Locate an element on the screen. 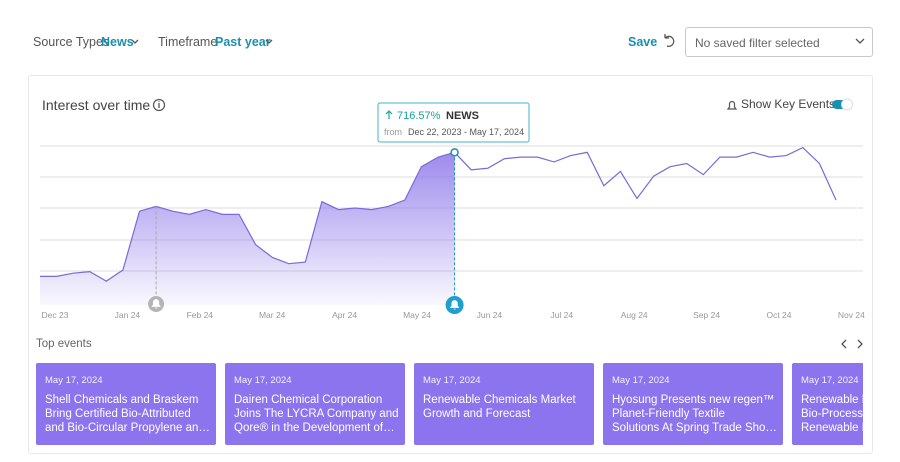 The height and width of the screenshot is (462, 900). source-label: Source Types is located at coordinates (71, 42).